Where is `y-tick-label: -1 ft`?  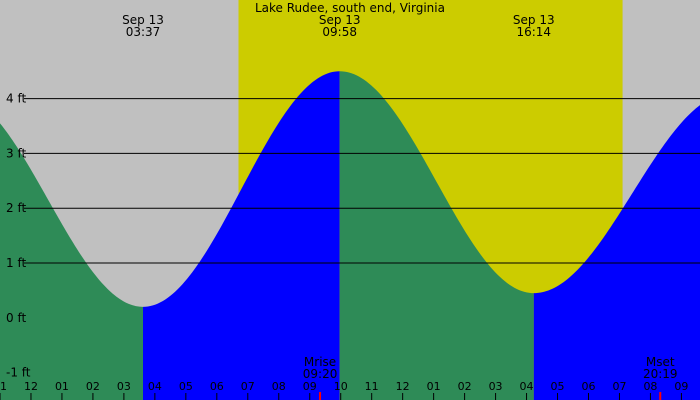
y-tick-label: -1 ft is located at coordinates (18, 373).